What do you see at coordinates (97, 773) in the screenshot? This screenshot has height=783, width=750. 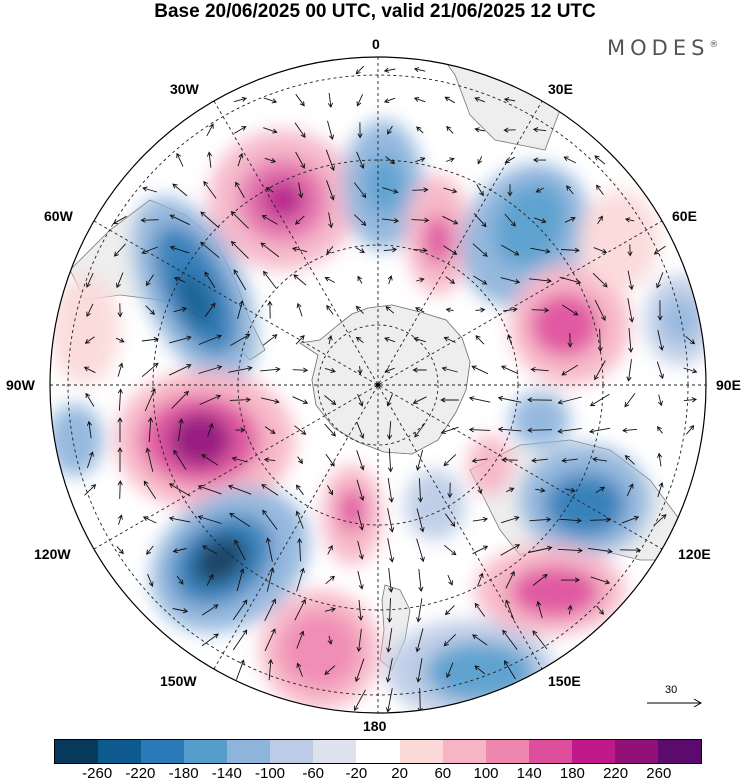 I see `colorbar-tick-label: -260` at bounding box center [97, 773].